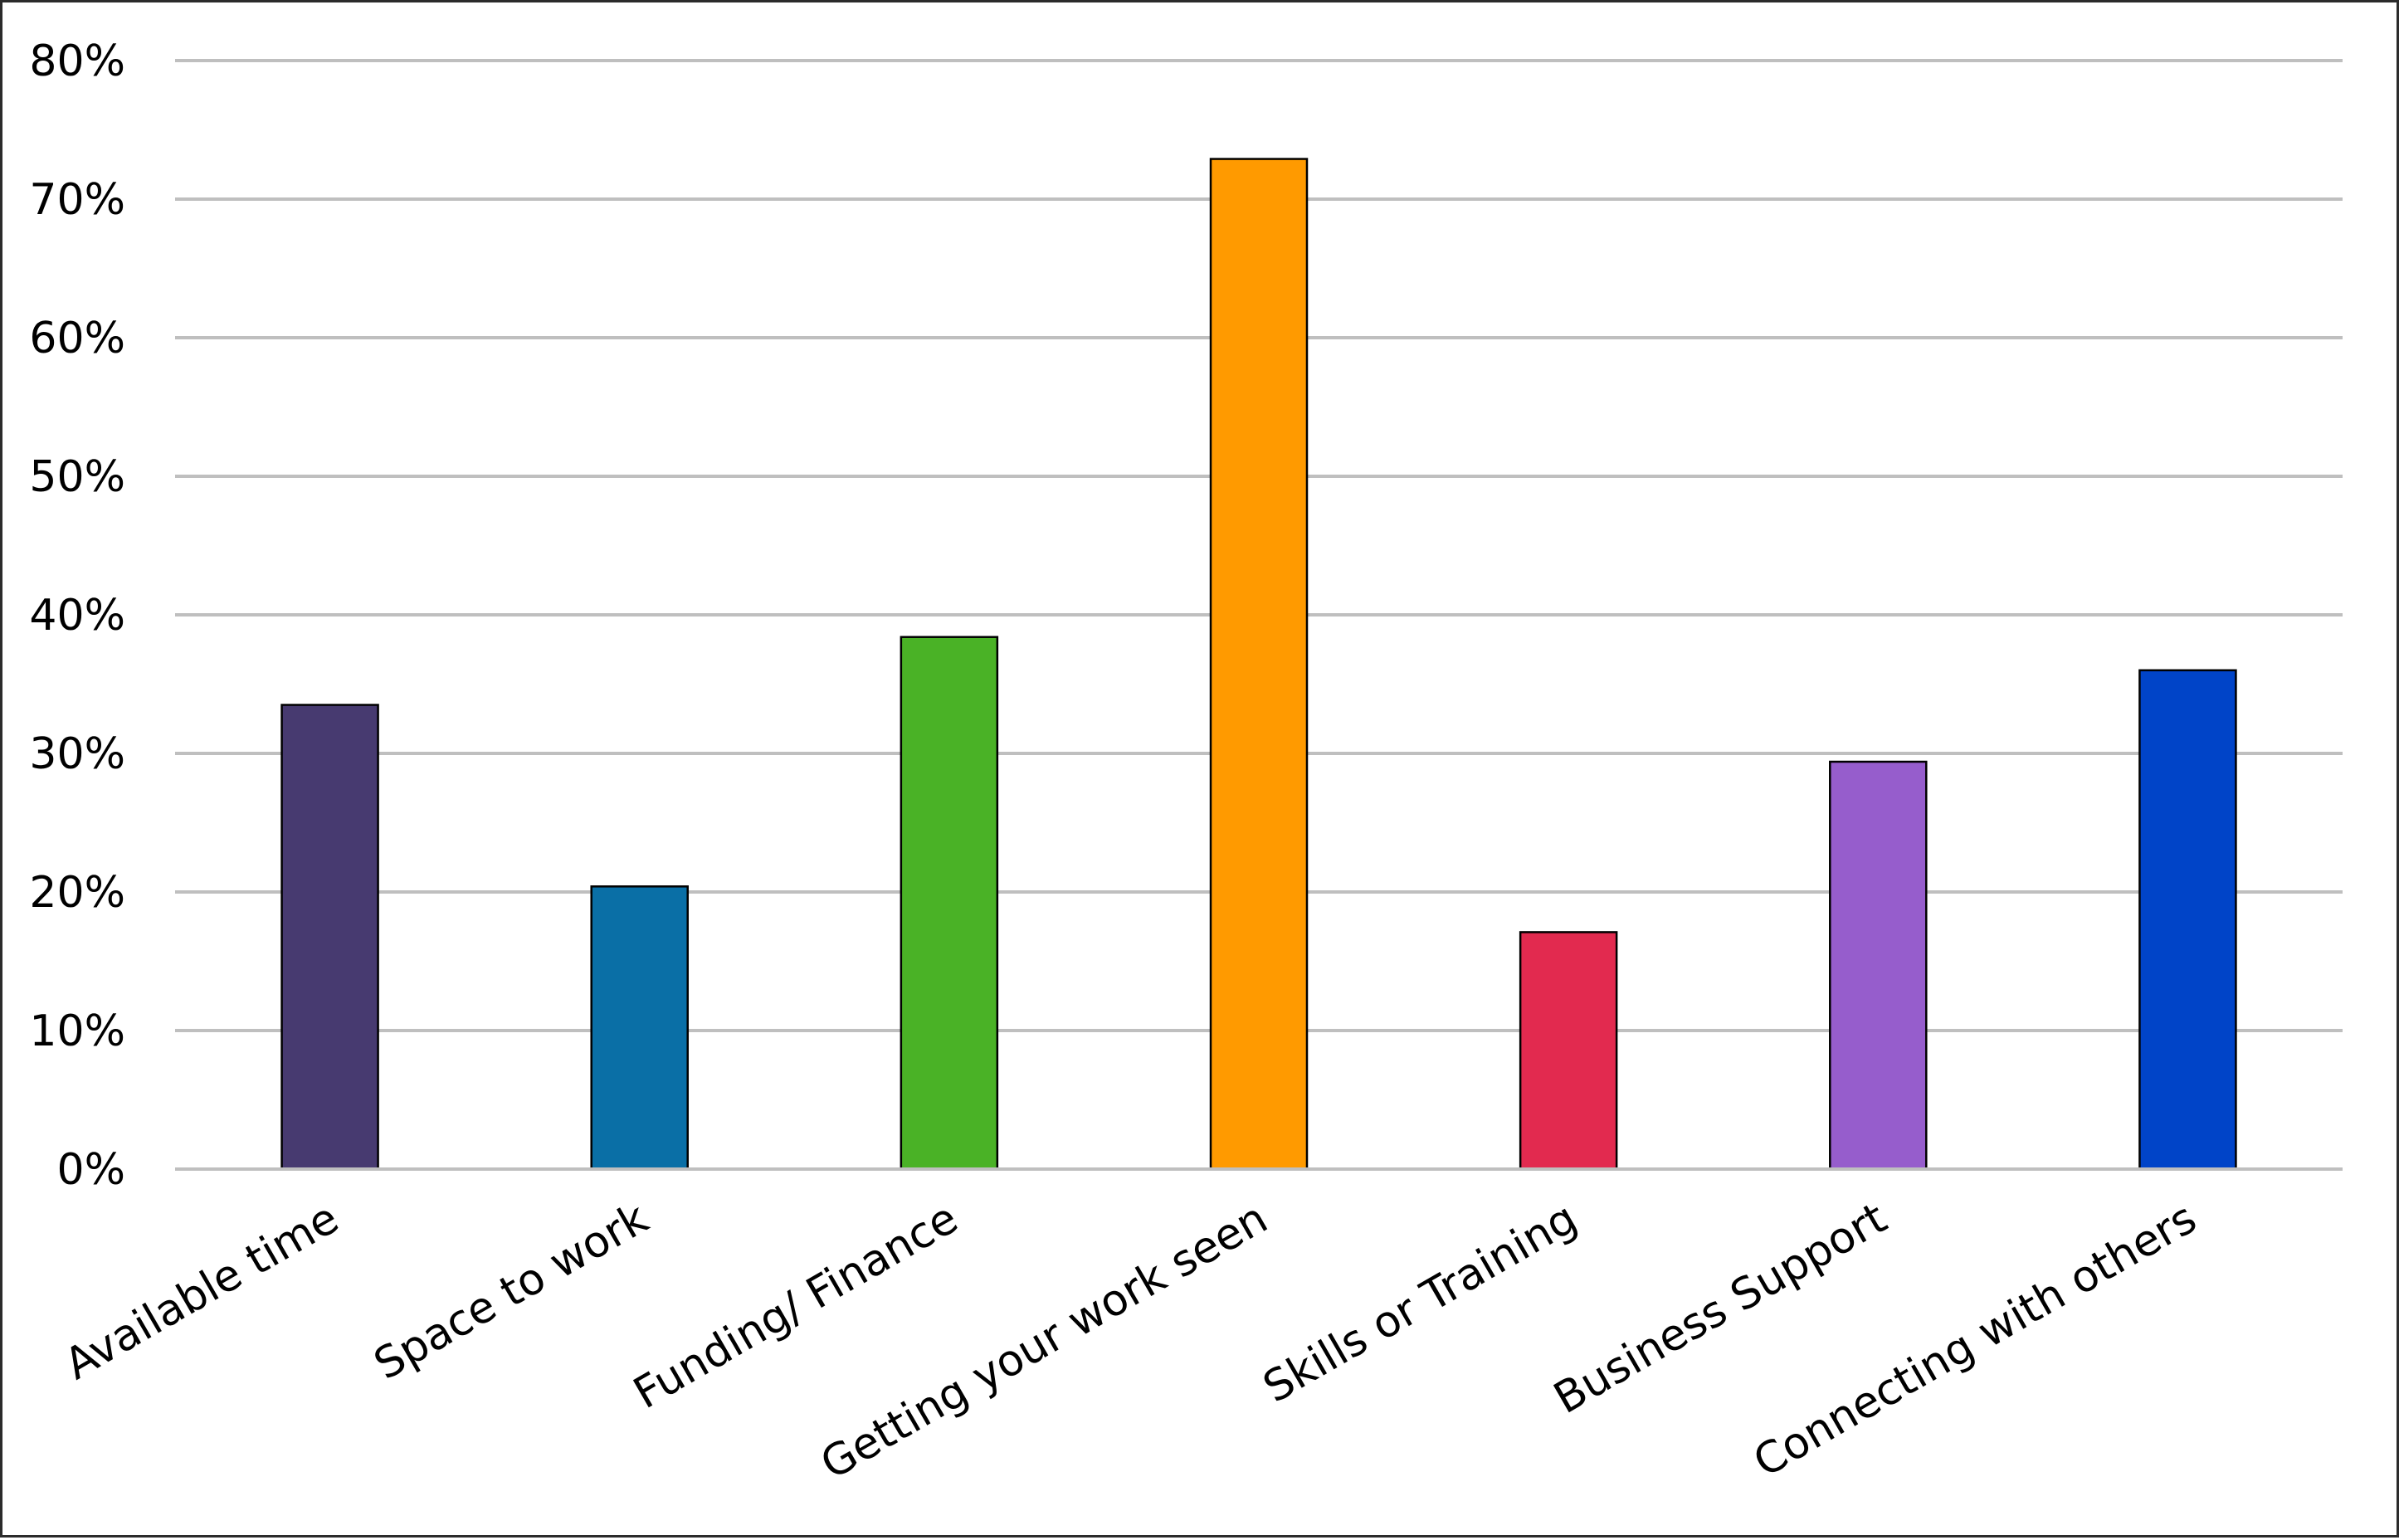 Image resolution: width=2399 pixels, height=1540 pixels. I want to click on y-tick-label: 10%, so click(77, 1031).